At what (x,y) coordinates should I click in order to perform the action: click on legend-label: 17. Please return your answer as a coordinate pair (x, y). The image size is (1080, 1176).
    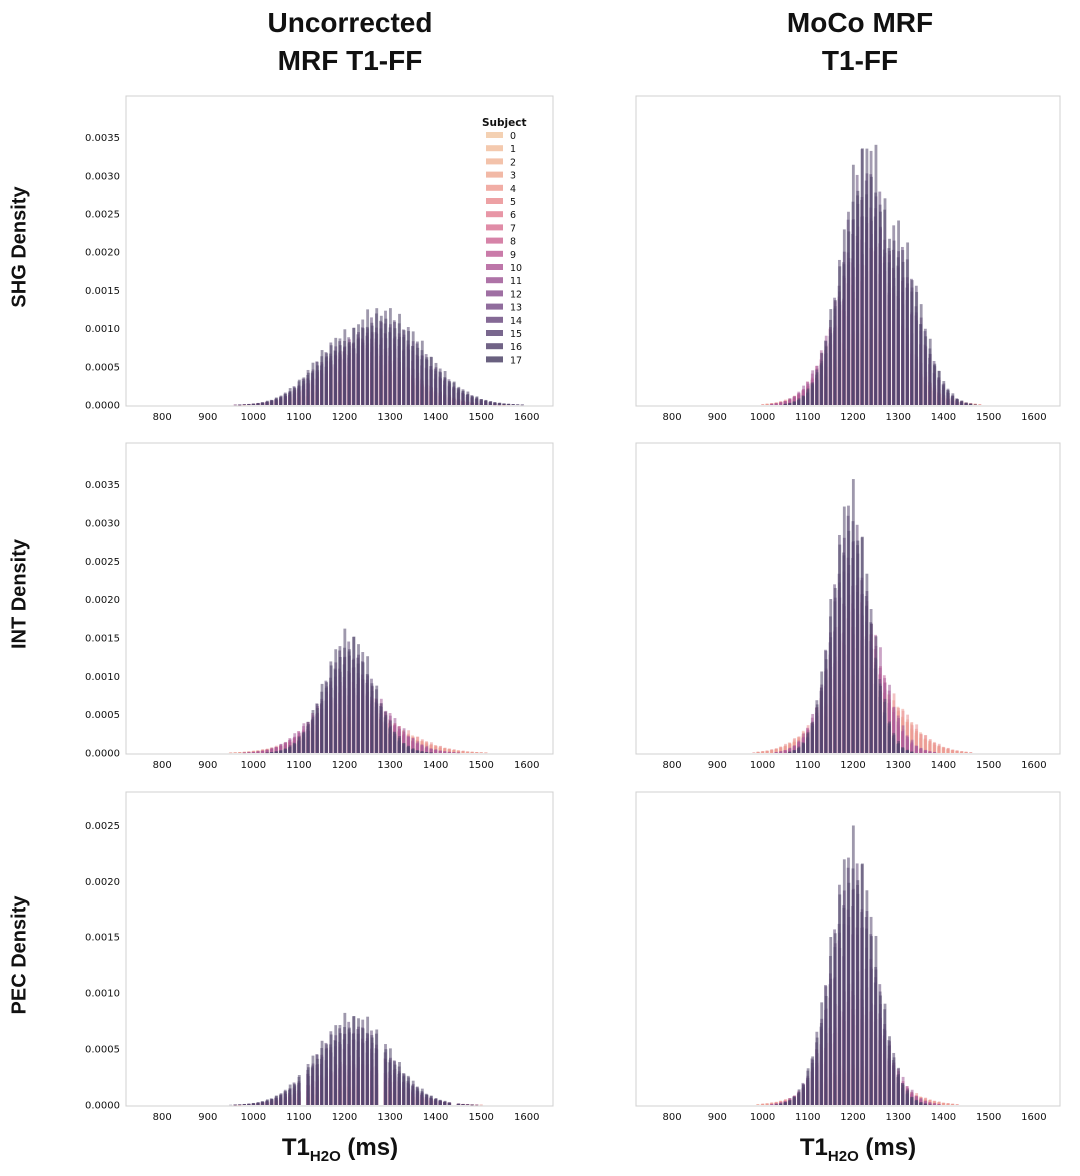
    Looking at the image, I should click on (516, 360).